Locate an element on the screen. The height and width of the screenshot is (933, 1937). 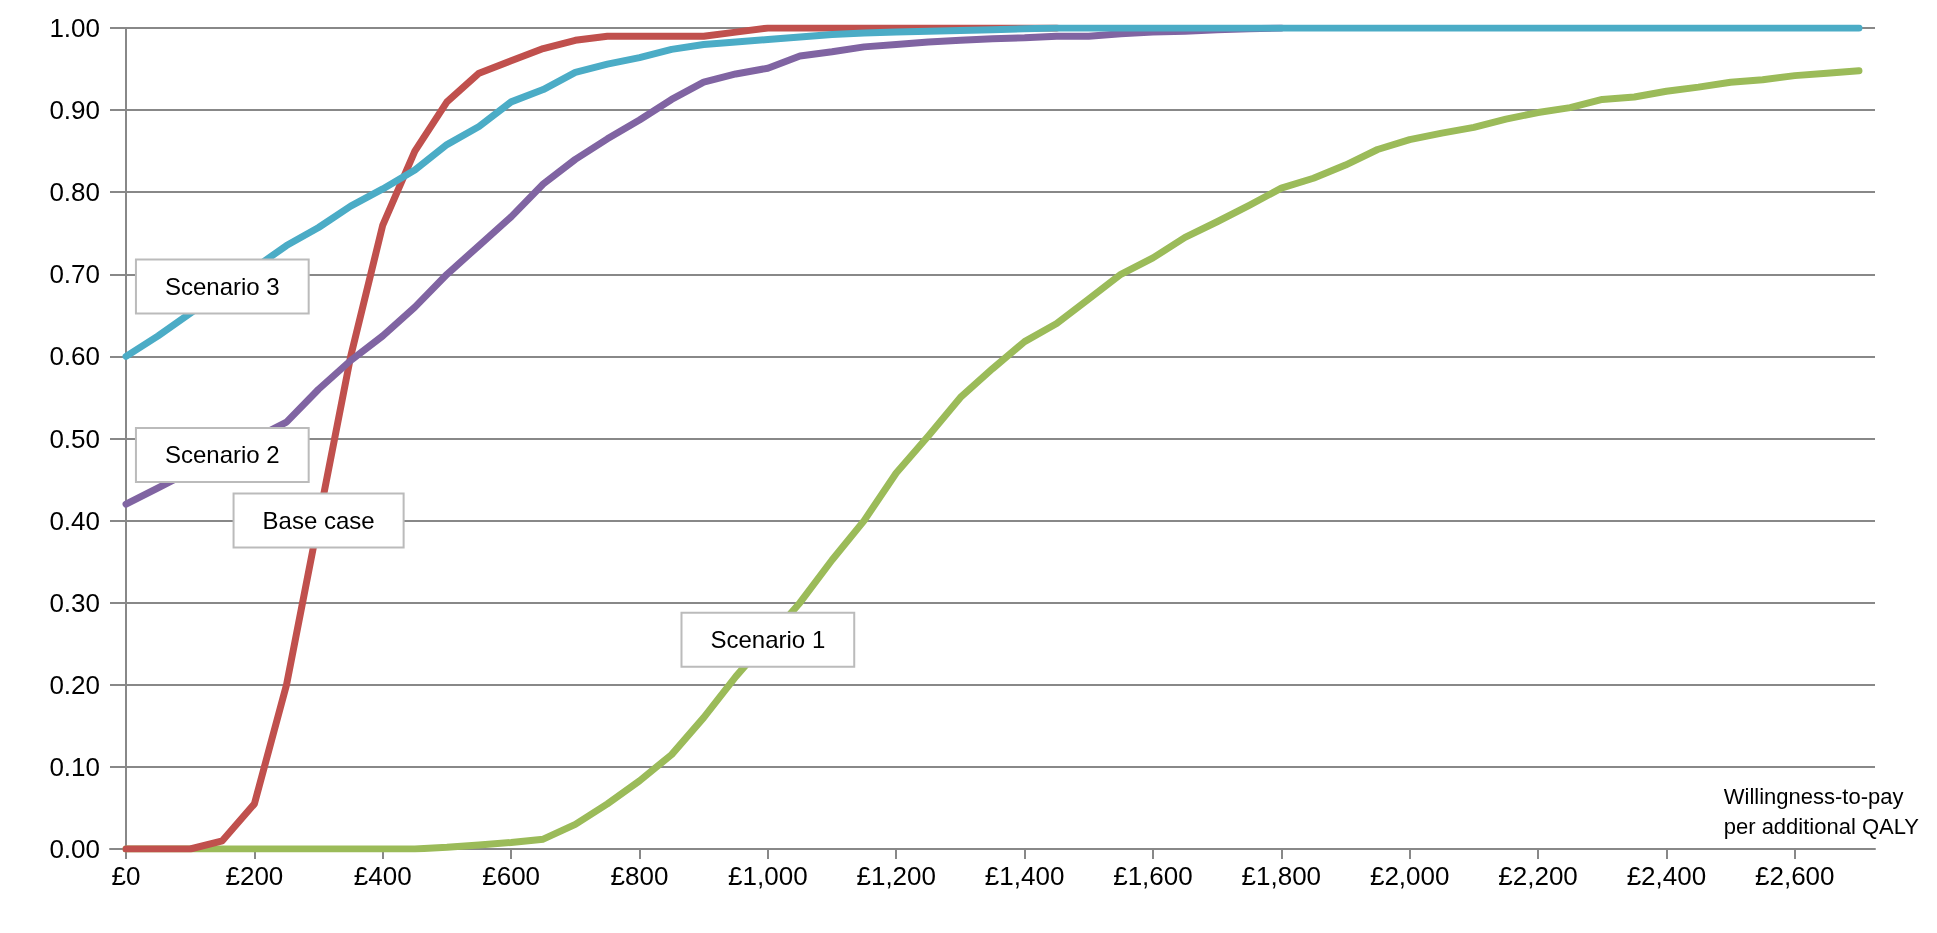
x-tick-label: £2,200 is located at coordinates (1538, 876).